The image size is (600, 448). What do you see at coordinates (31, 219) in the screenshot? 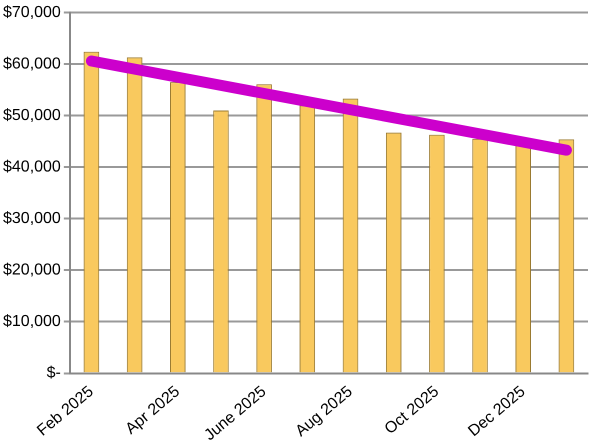
I see `y-tick-label: $30,000` at bounding box center [31, 219].